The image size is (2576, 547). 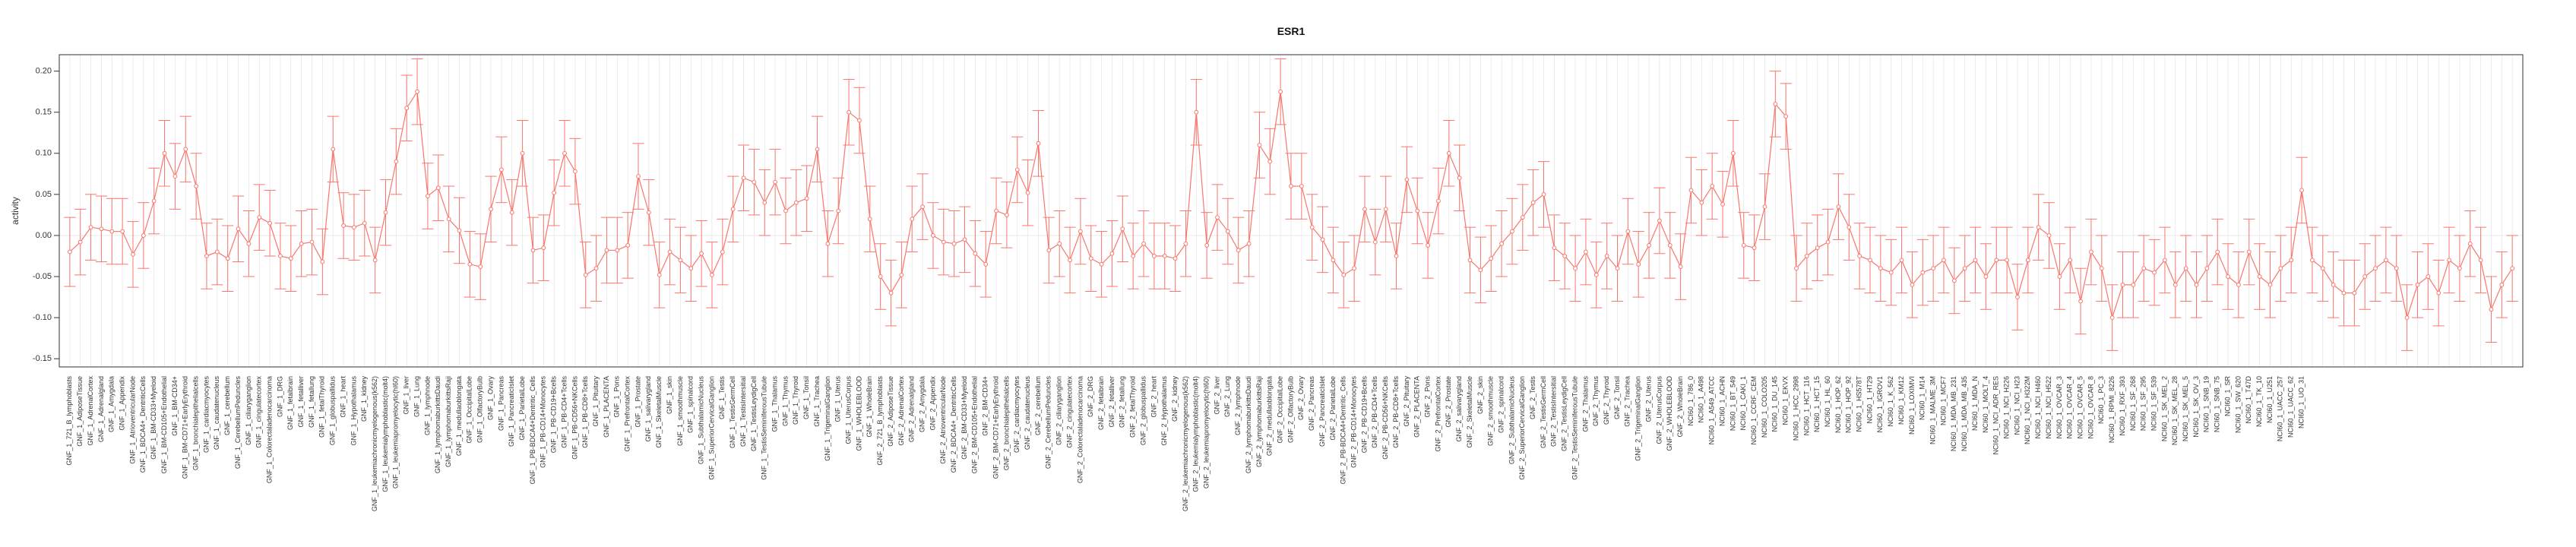 I want to click on x-tick-label: GNF_1_globuspallidus, so click(x=333, y=411).